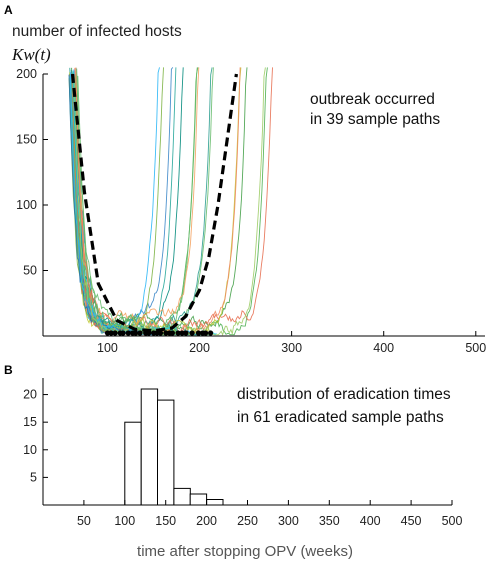  I want to click on panel-b-title: distribution of eradication times, so click(344, 394).